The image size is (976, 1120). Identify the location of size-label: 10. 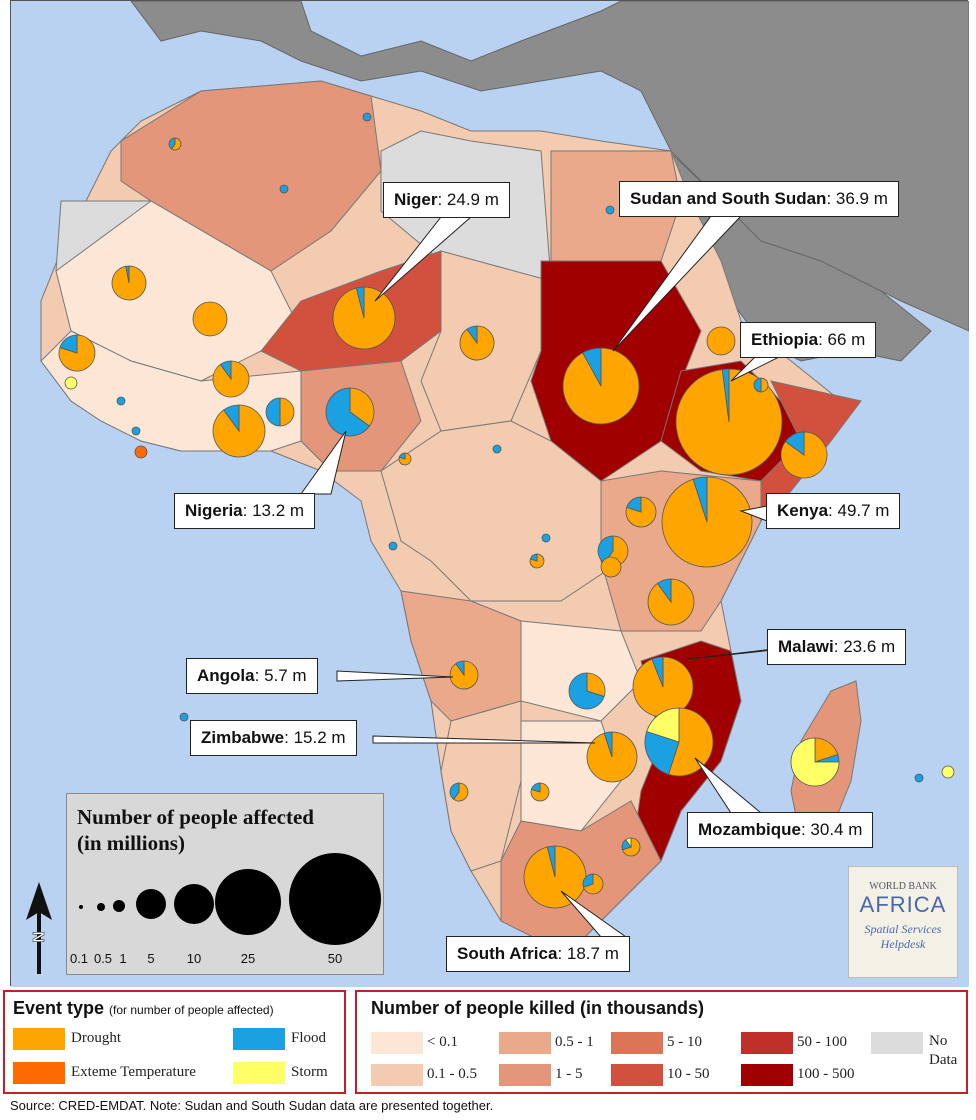
(194, 958).